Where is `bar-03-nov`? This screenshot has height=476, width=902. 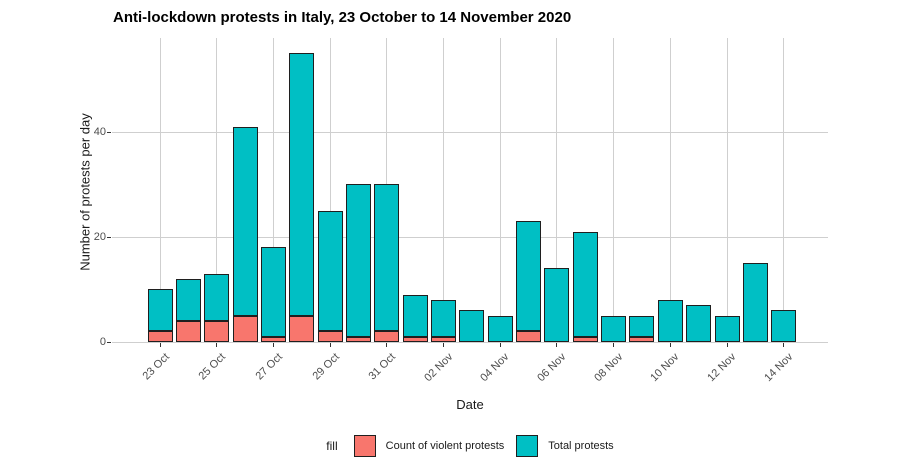 bar-03-nov is located at coordinates (472, 326).